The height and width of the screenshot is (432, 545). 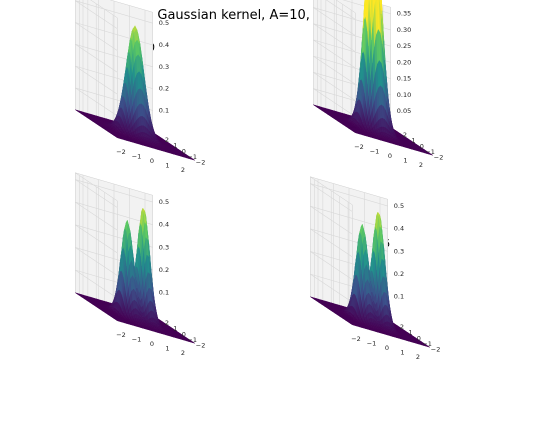 I want to click on z-tick-label: 0.05, so click(x=404, y=111).